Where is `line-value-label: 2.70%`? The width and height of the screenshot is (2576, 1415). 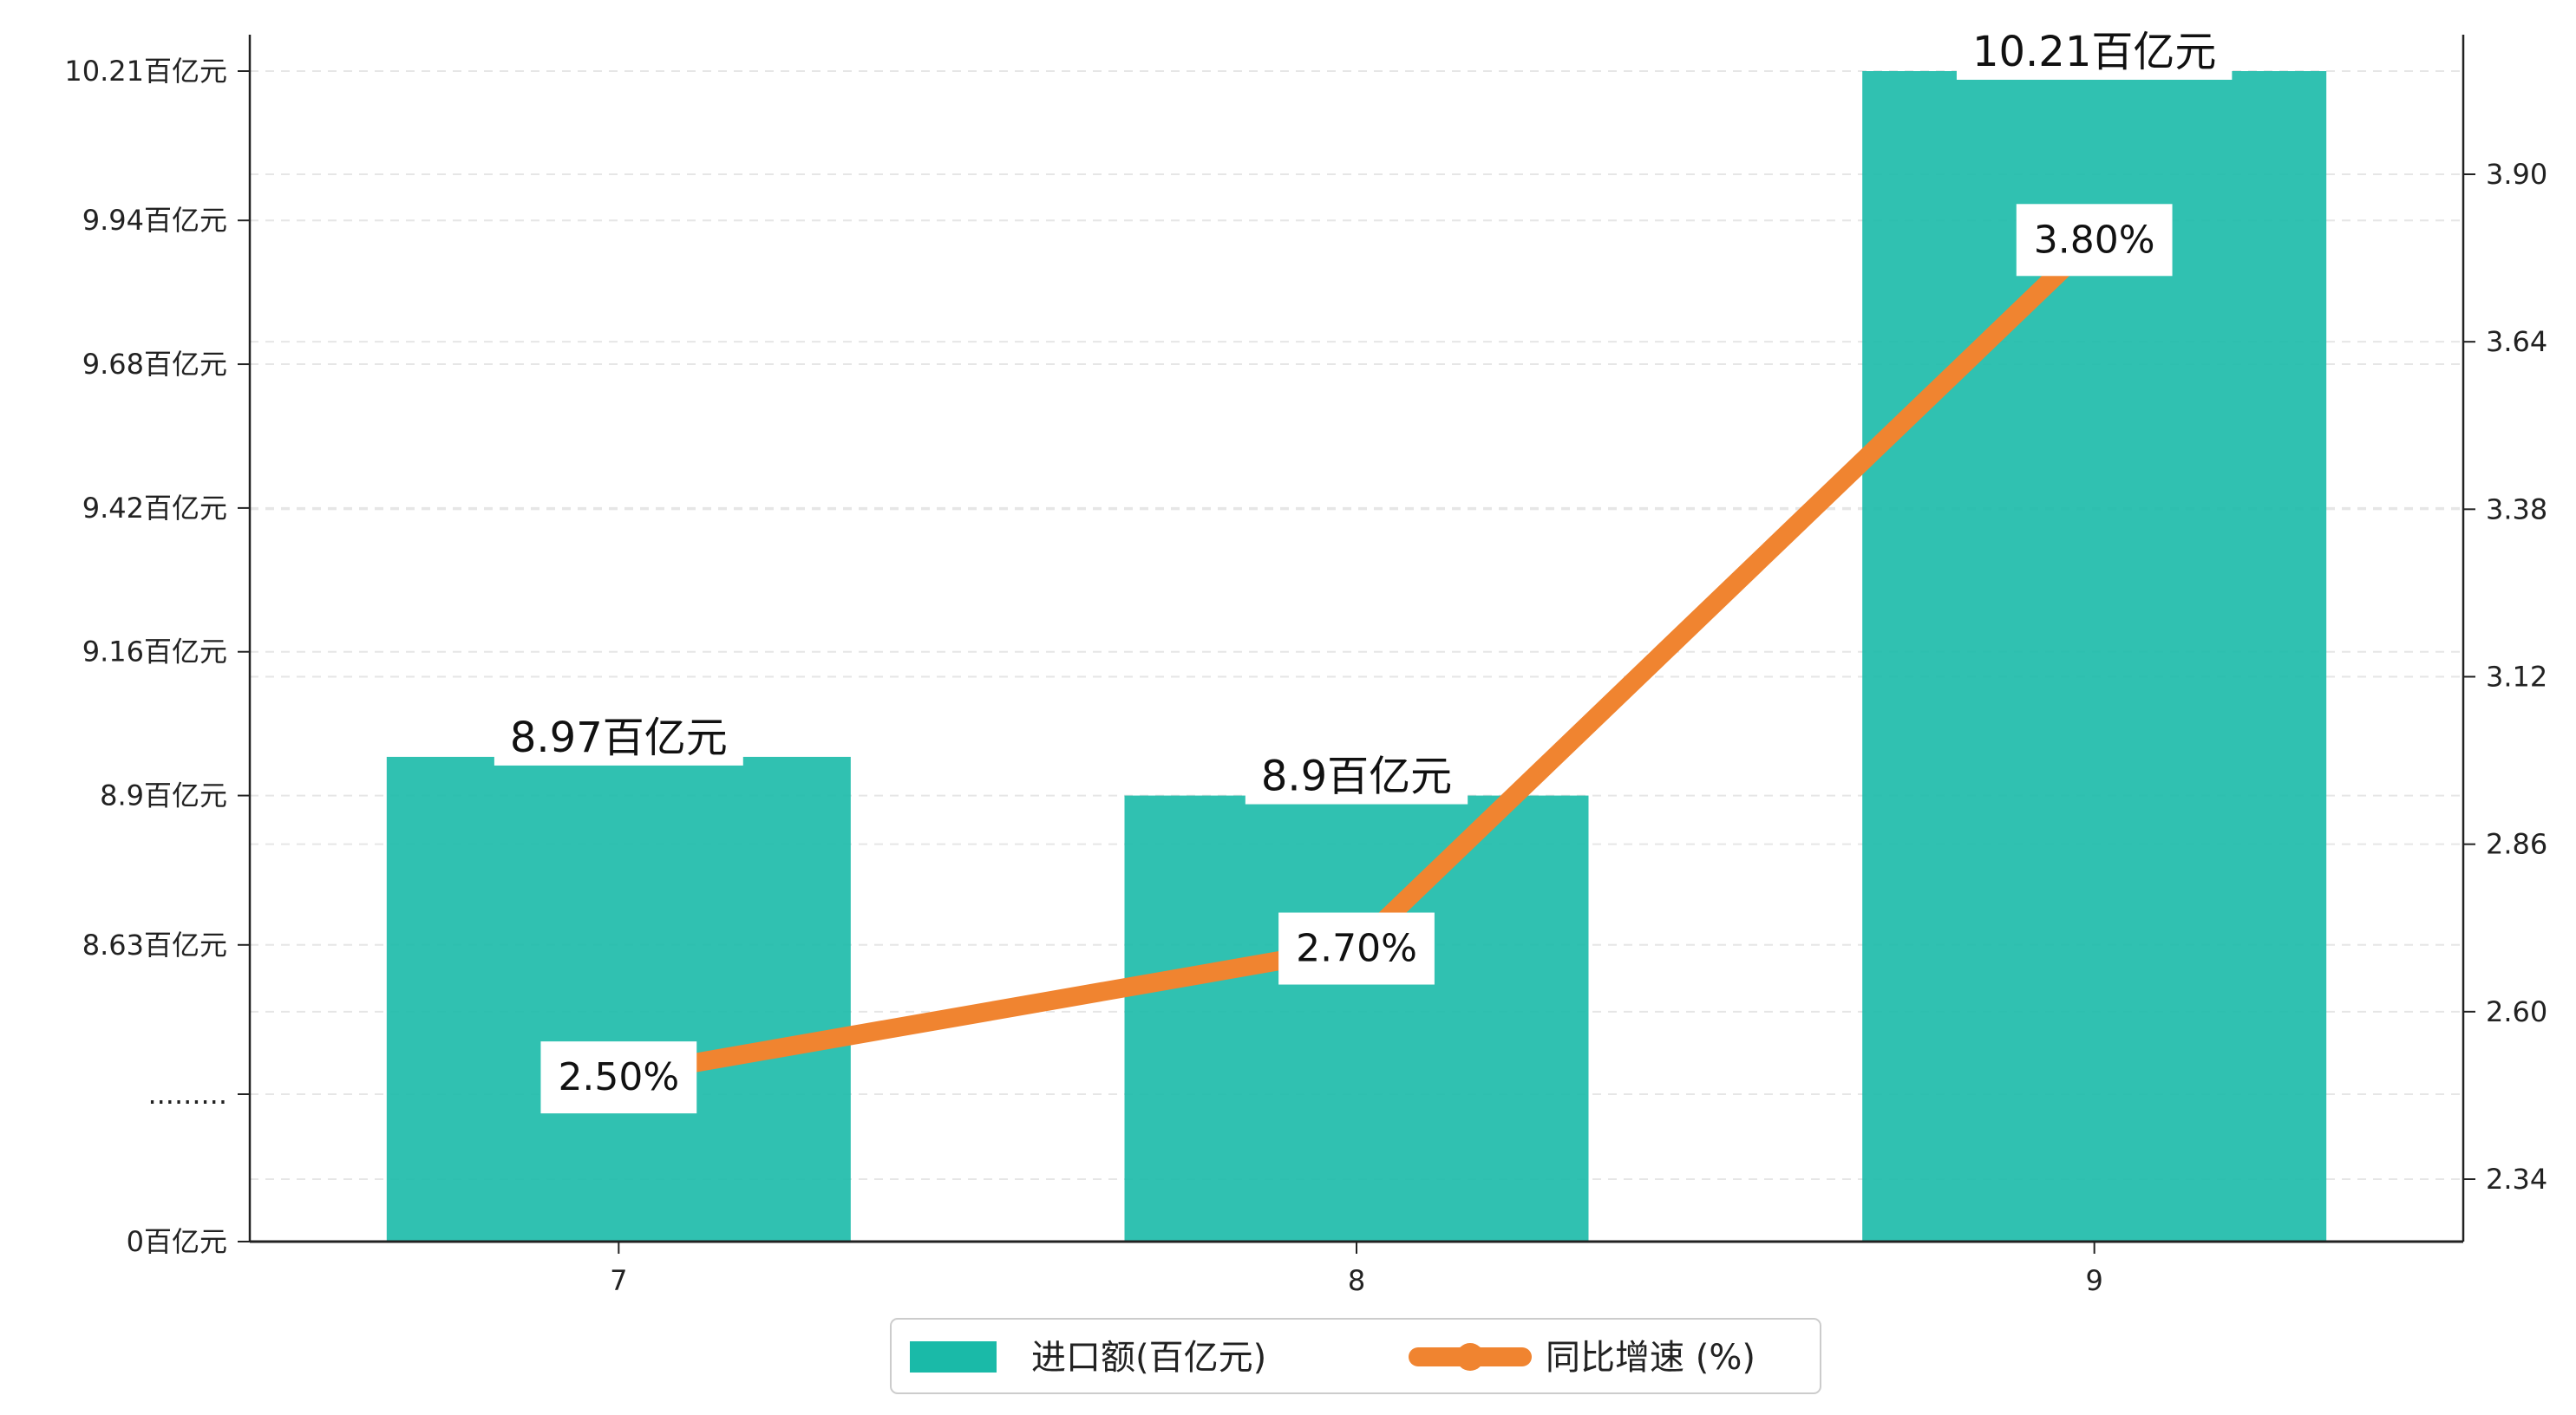 line-value-label: 2.70% is located at coordinates (1356, 949).